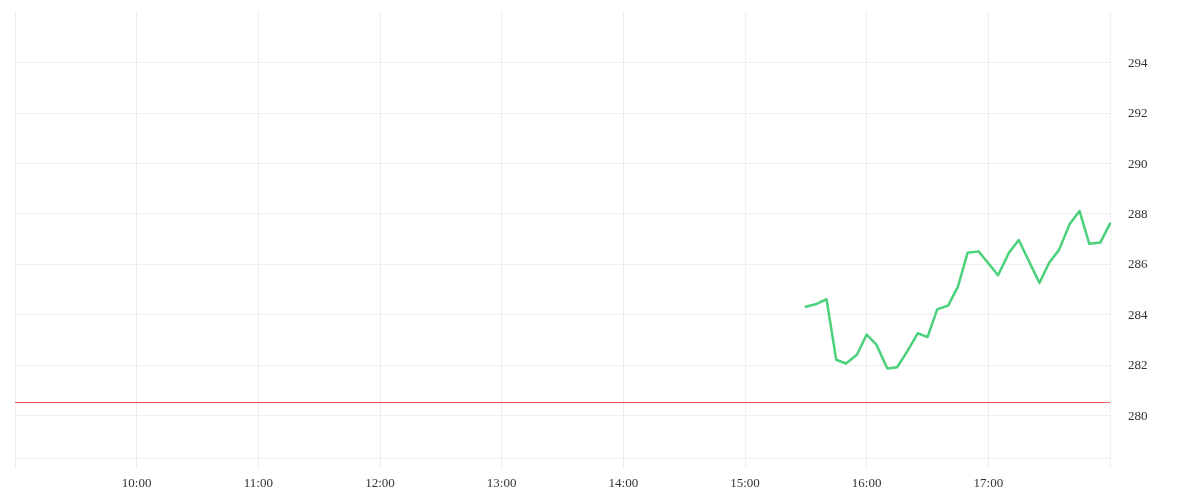 The height and width of the screenshot is (500, 1200). Describe the element at coordinates (1138, 113) in the screenshot. I see `y-tick-label: 292` at that location.